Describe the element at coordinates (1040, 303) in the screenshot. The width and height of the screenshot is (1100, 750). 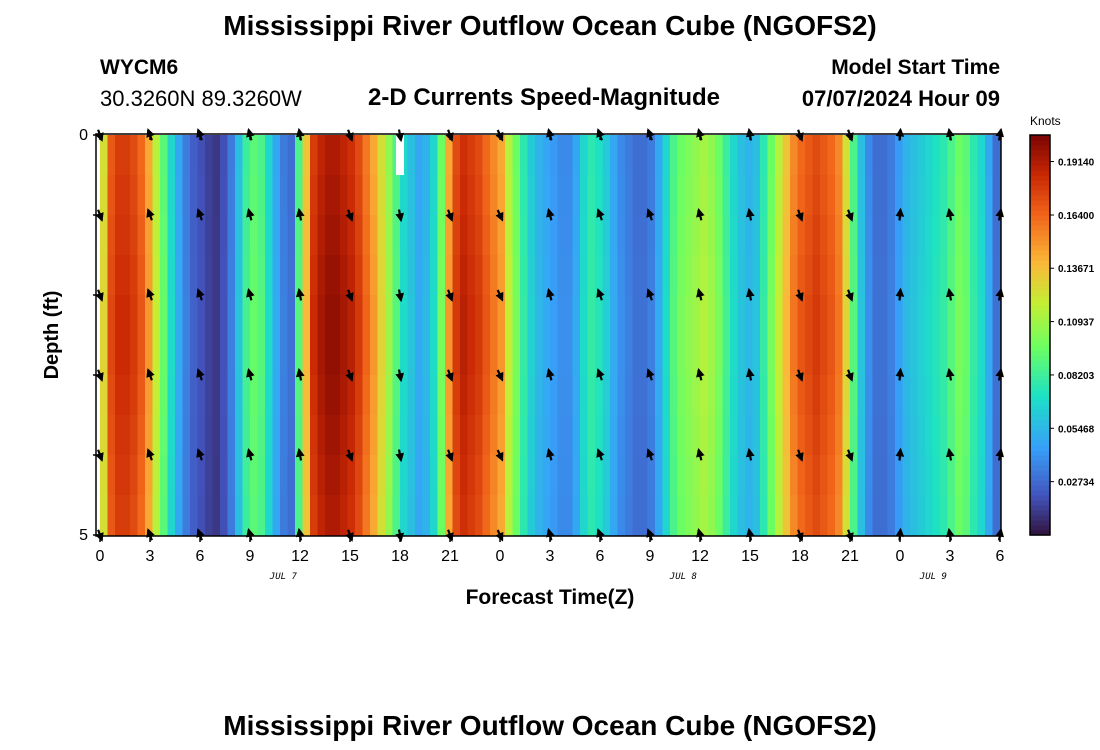
I see `colorbar-segment` at that location.